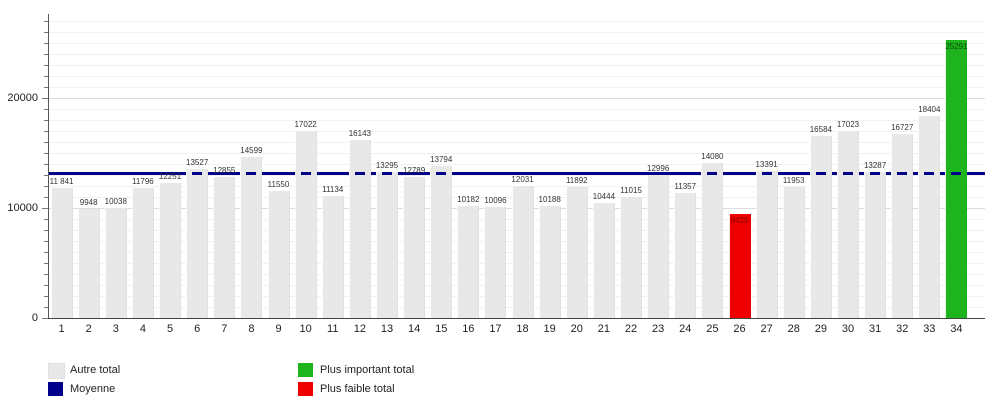  Describe the element at coordinates (549, 329) in the screenshot. I see `x-axis-label: 19` at that location.